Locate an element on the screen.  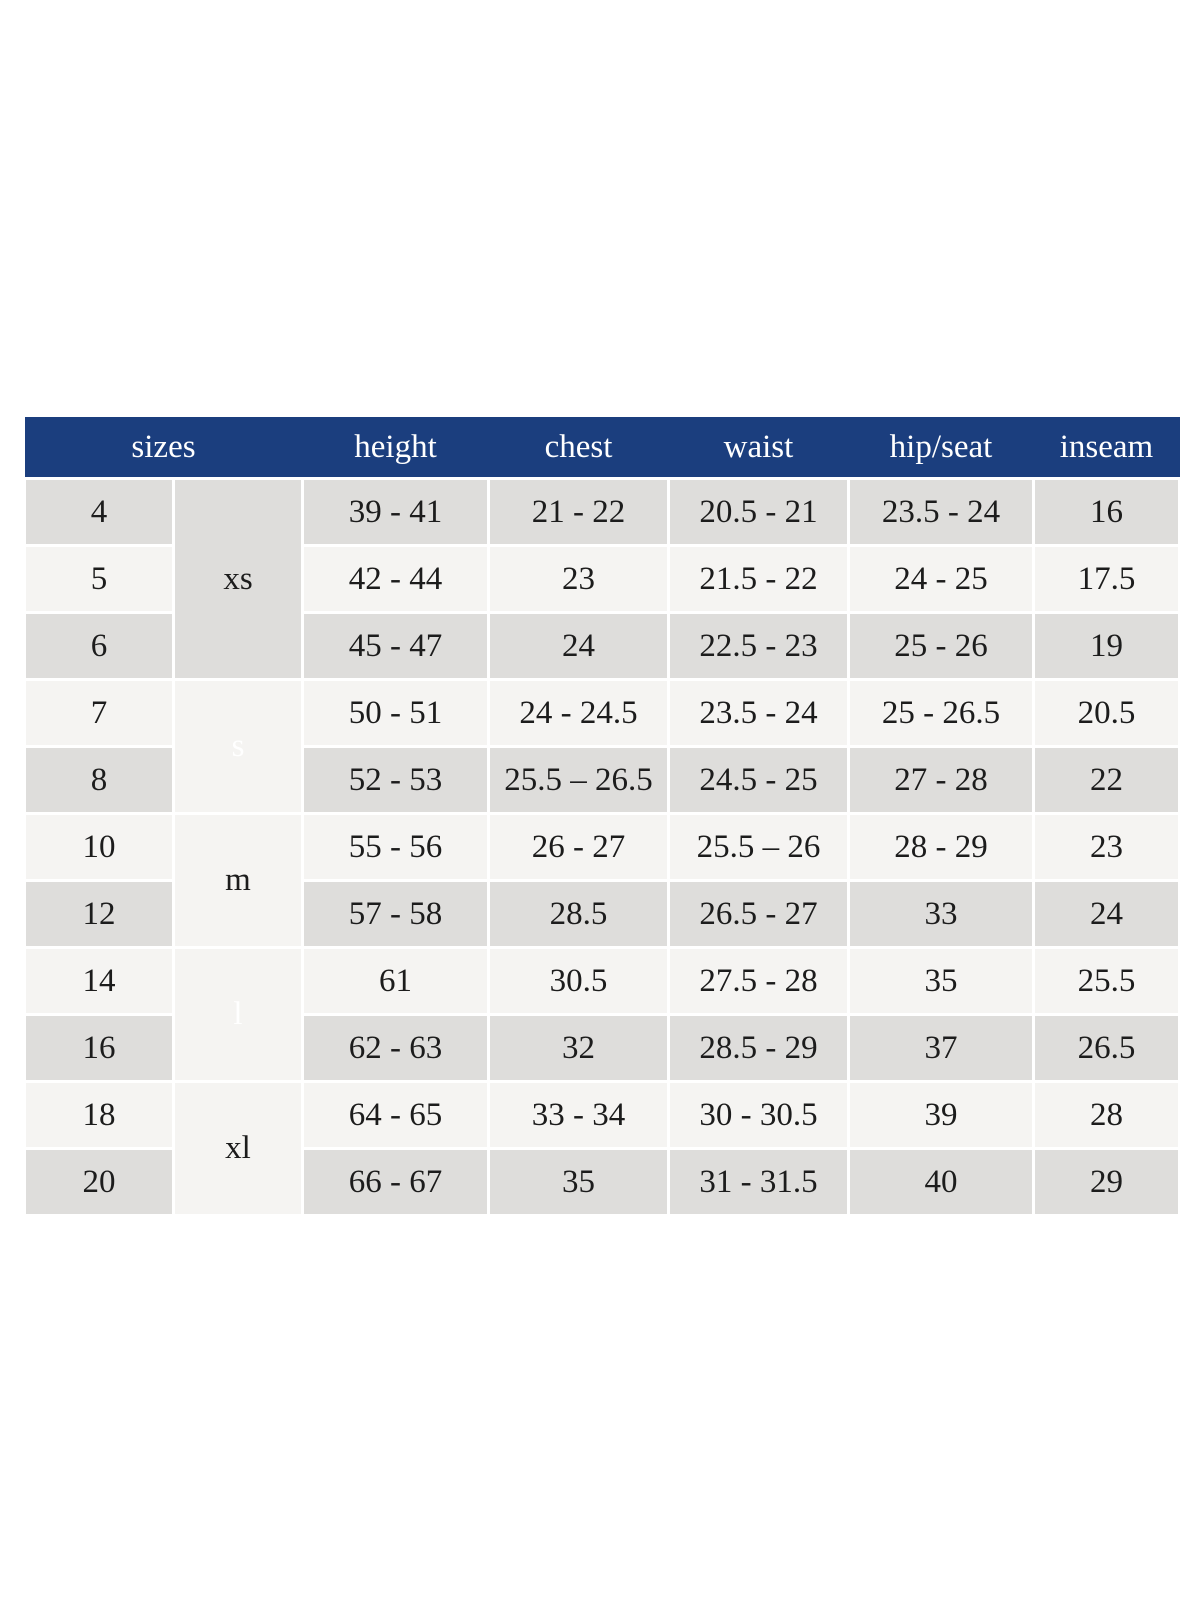
inseam-cell: 17.5 is located at coordinates (1106, 579).